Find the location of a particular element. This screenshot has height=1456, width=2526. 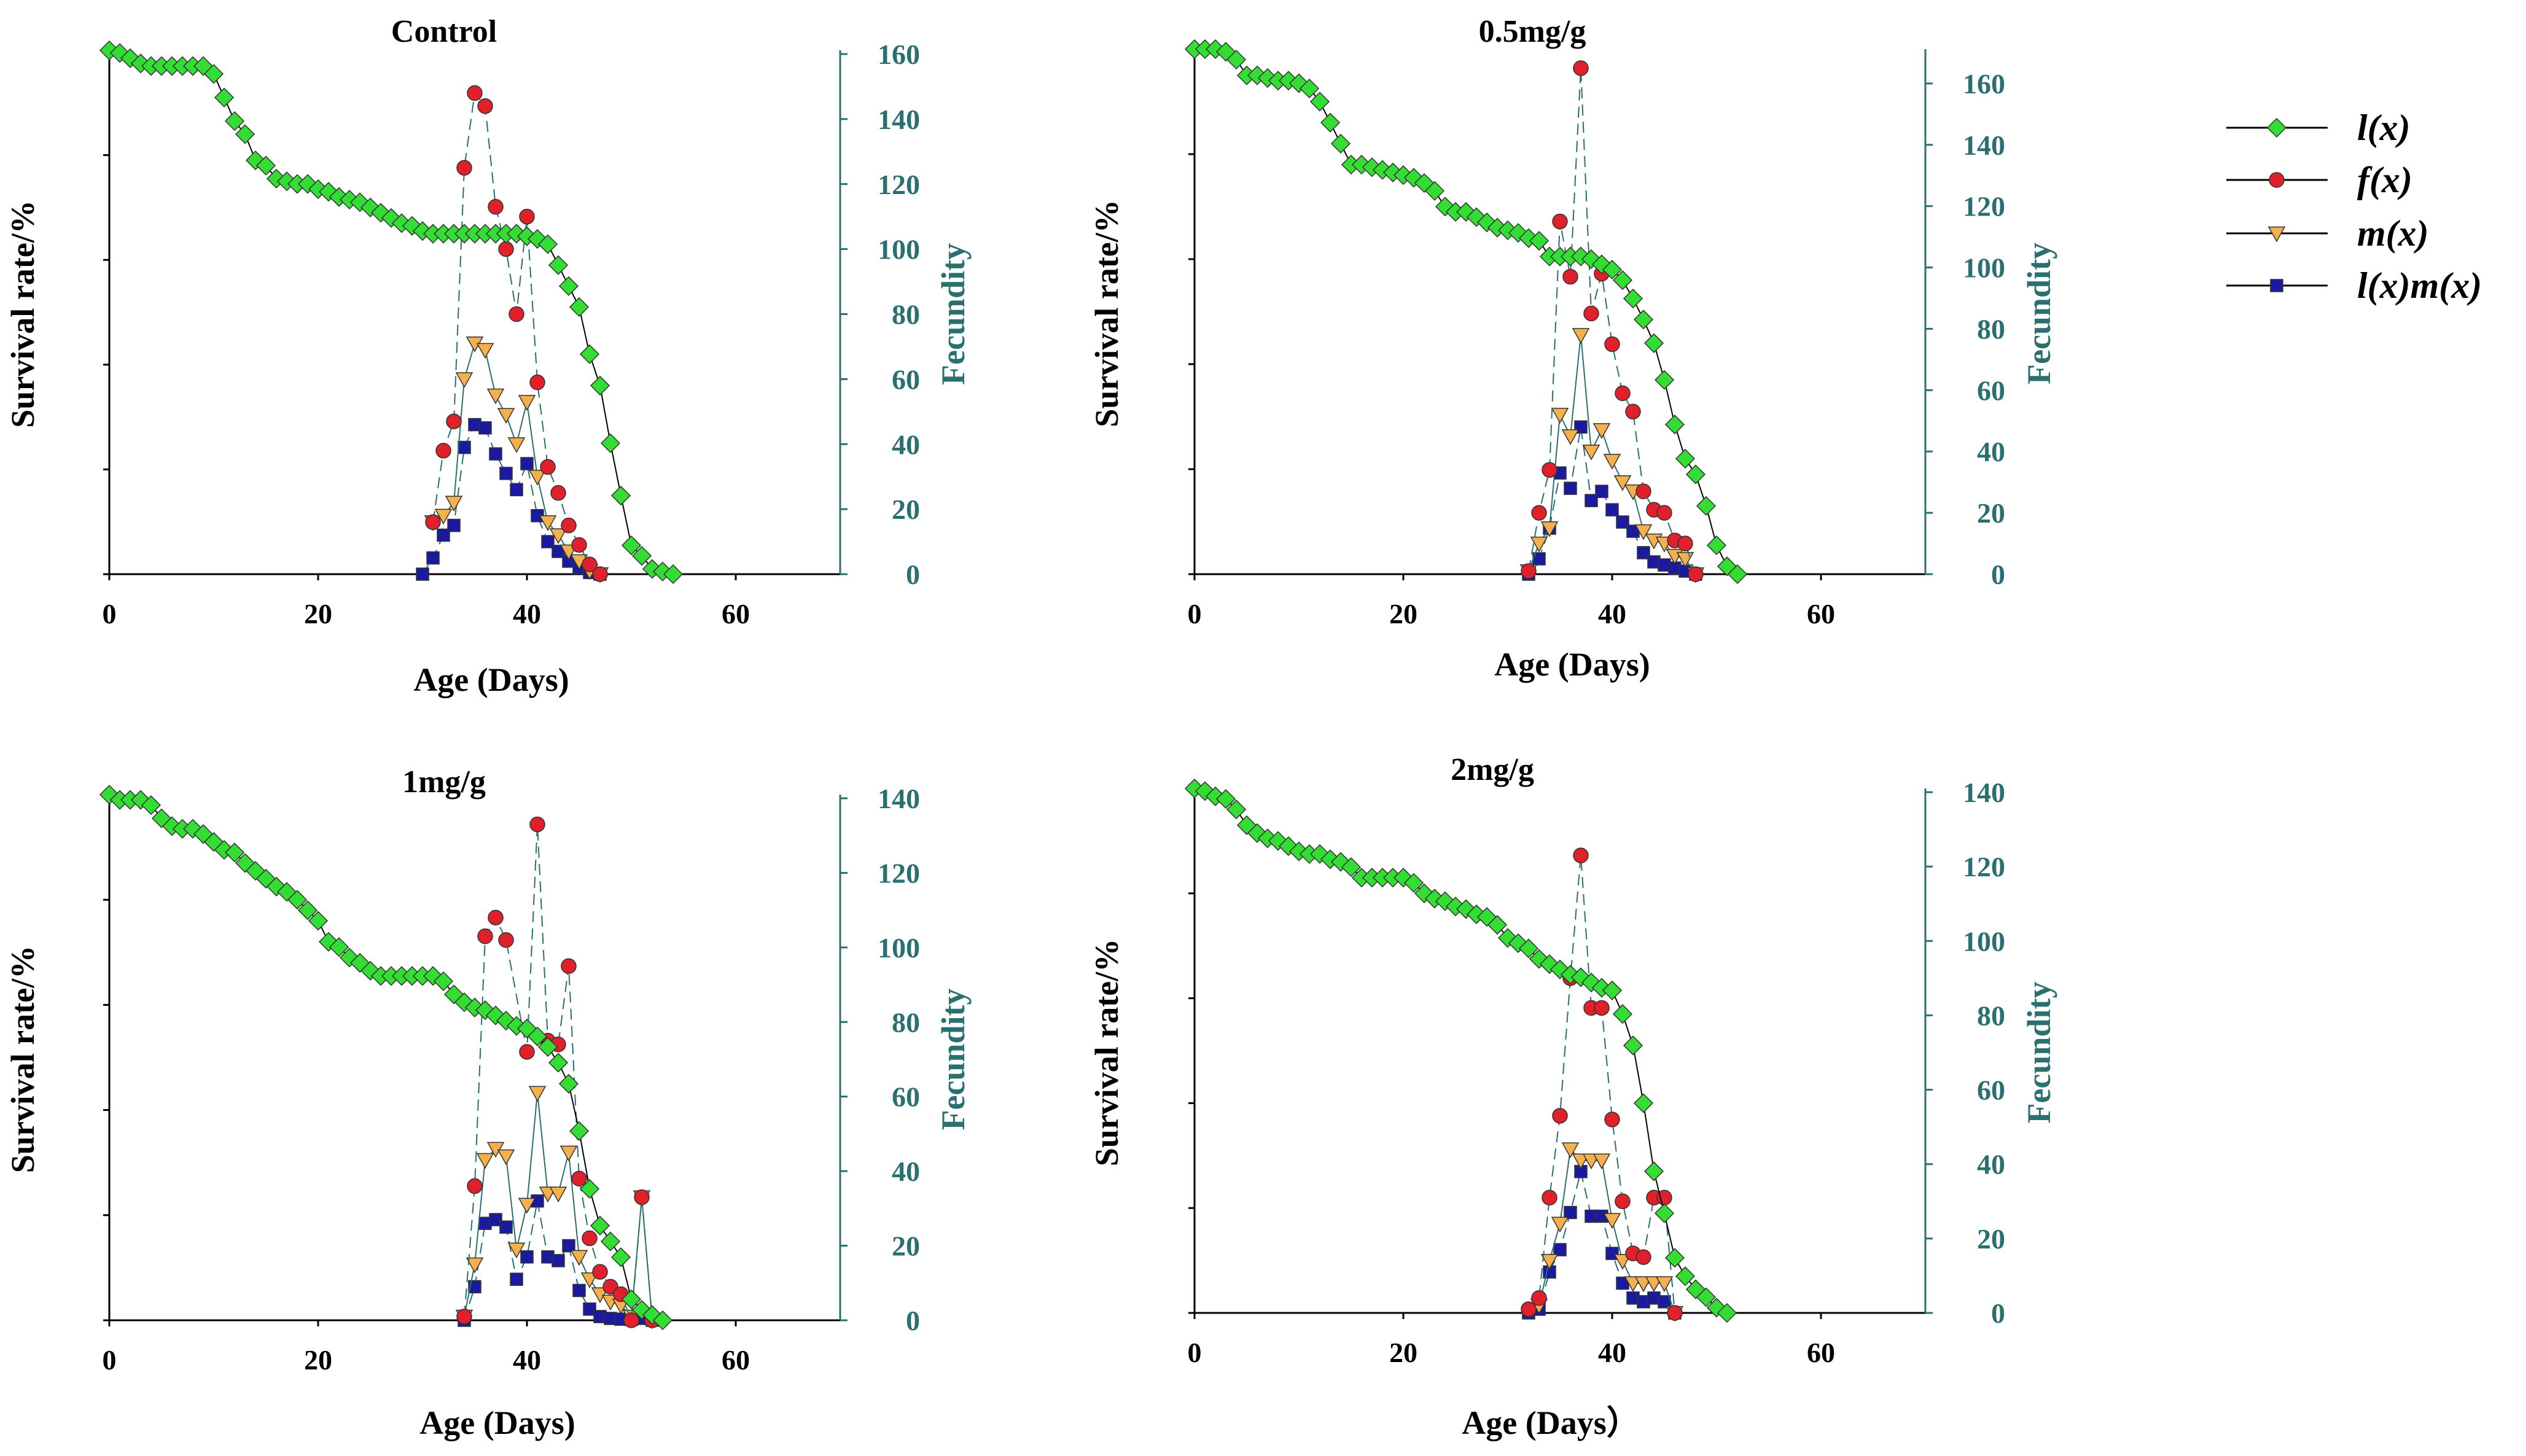

x-tick-label: 20 is located at coordinates (1403, 613).